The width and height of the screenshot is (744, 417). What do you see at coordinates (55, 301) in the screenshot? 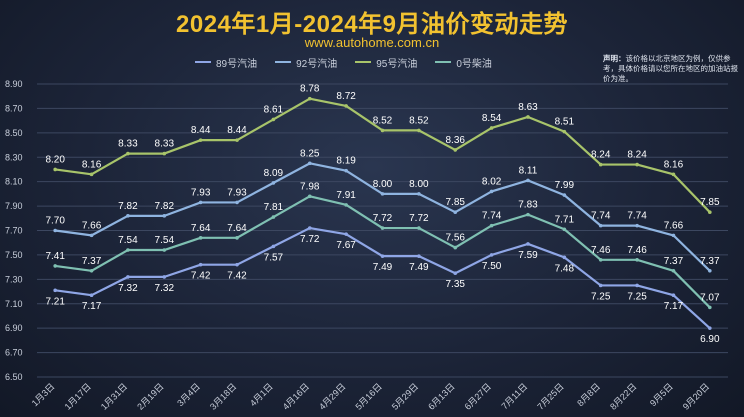
I see `data-label: 7.21` at bounding box center [55, 301].